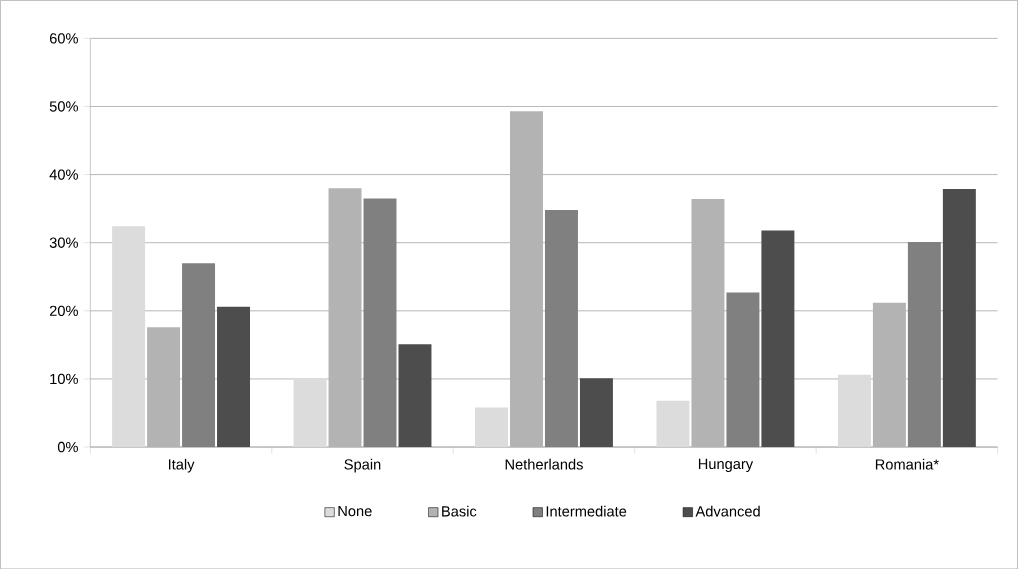 This screenshot has width=1018, height=569. Describe the element at coordinates (459, 511) in the screenshot. I see `legend-label: Basic` at that location.